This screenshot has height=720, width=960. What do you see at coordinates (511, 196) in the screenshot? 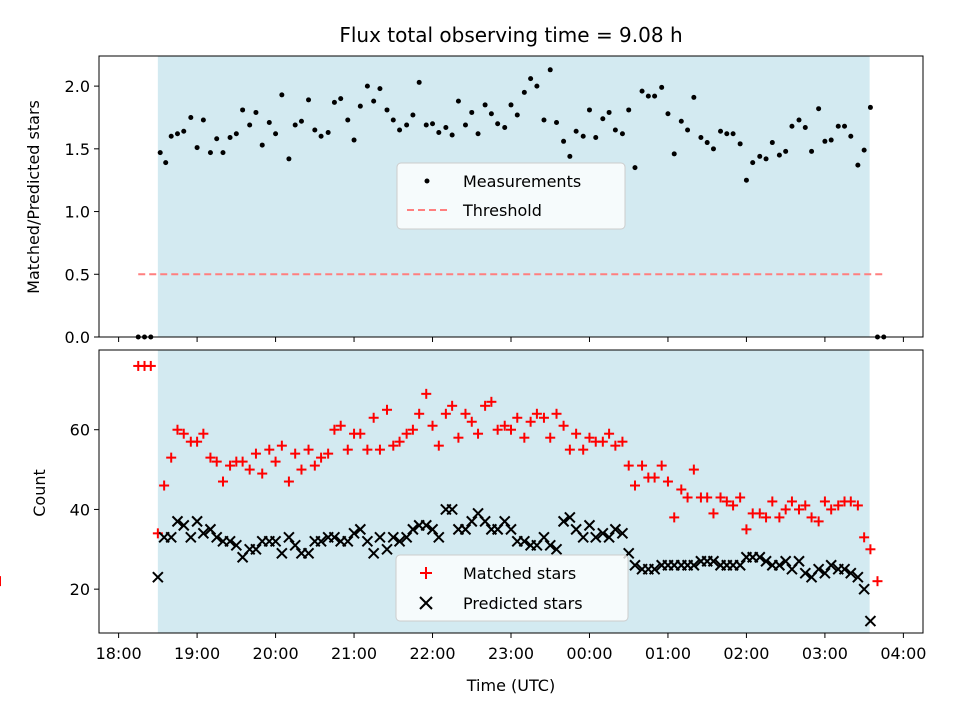
I see `top-legend-box` at bounding box center [511, 196].